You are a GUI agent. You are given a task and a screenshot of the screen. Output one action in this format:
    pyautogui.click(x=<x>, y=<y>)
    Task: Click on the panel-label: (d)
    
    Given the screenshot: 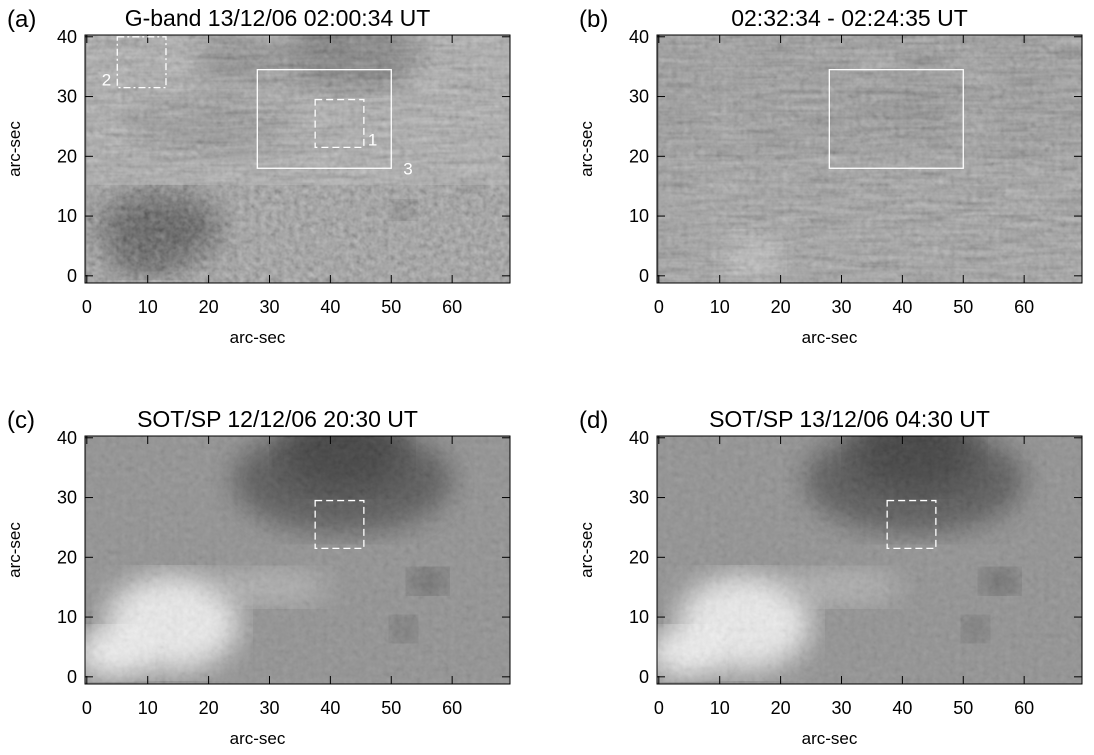 What is the action you would take?
    pyautogui.click(x=593, y=420)
    